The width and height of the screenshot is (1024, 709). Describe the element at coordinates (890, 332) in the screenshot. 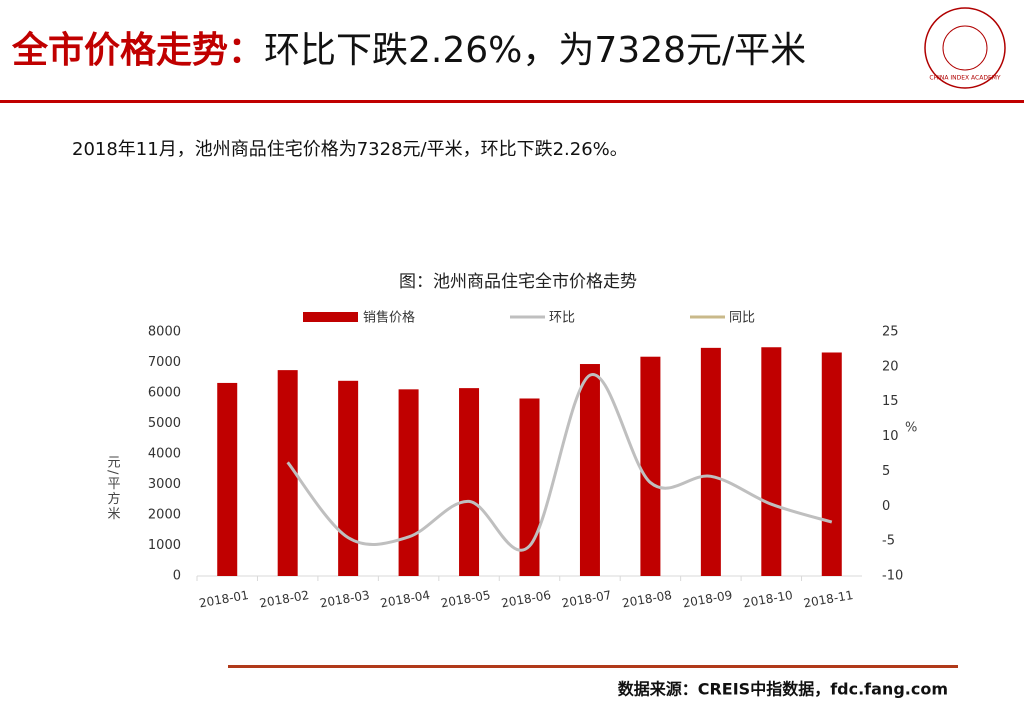

I see `y2-tick-label: 25` at that location.